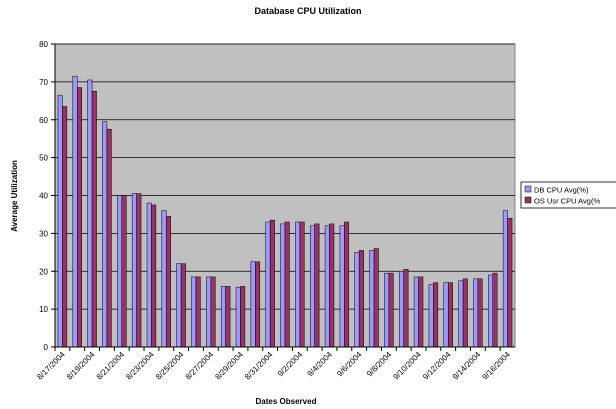 The height and width of the screenshot is (409, 616). Describe the element at coordinates (43, 120) in the screenshot. I see `y-tick-label: 60` at that location.